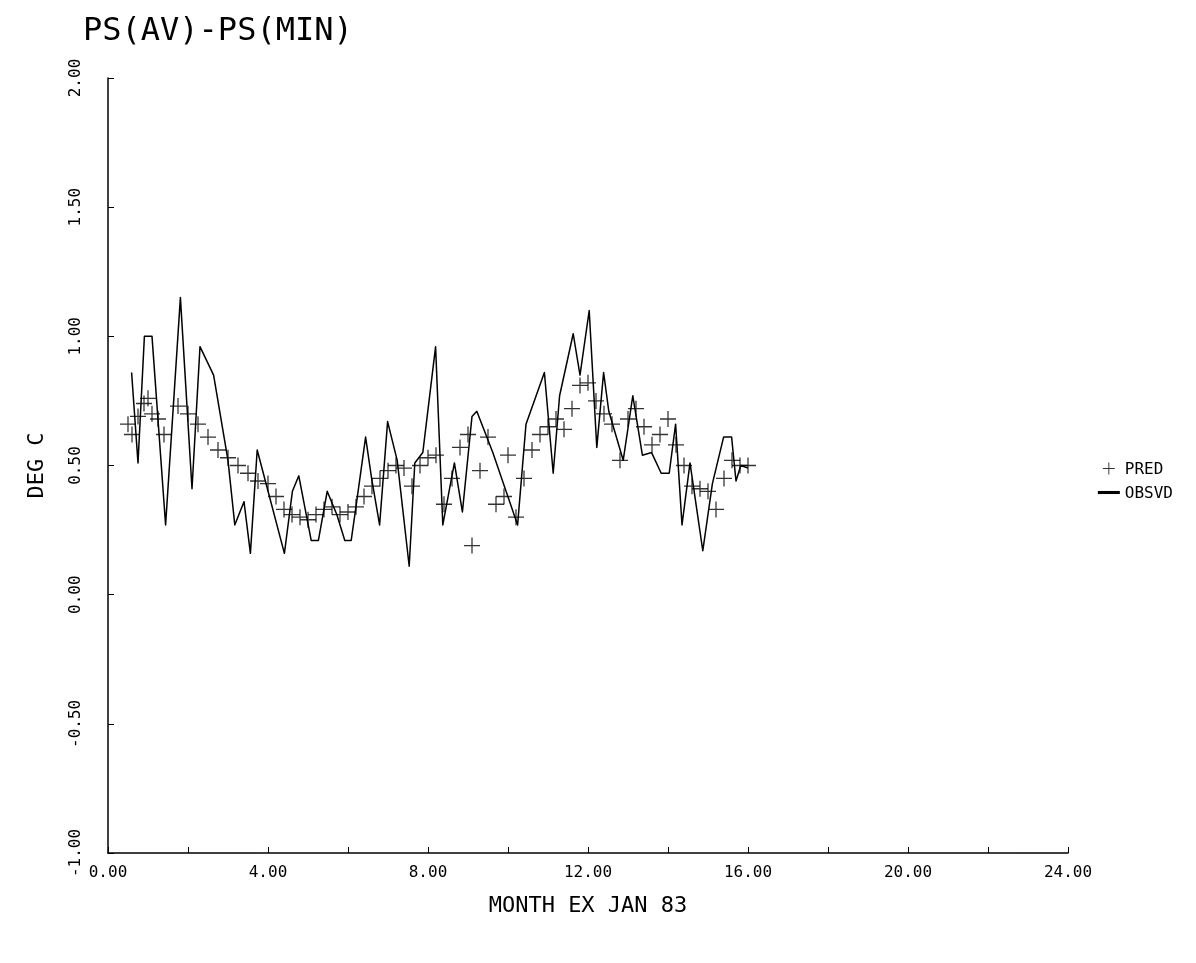 This screenshot has height=963, width=1196. Describe the element at coordinates (268, 871) in the screenshot. I see `x-tick-label: 4.00` at that location.